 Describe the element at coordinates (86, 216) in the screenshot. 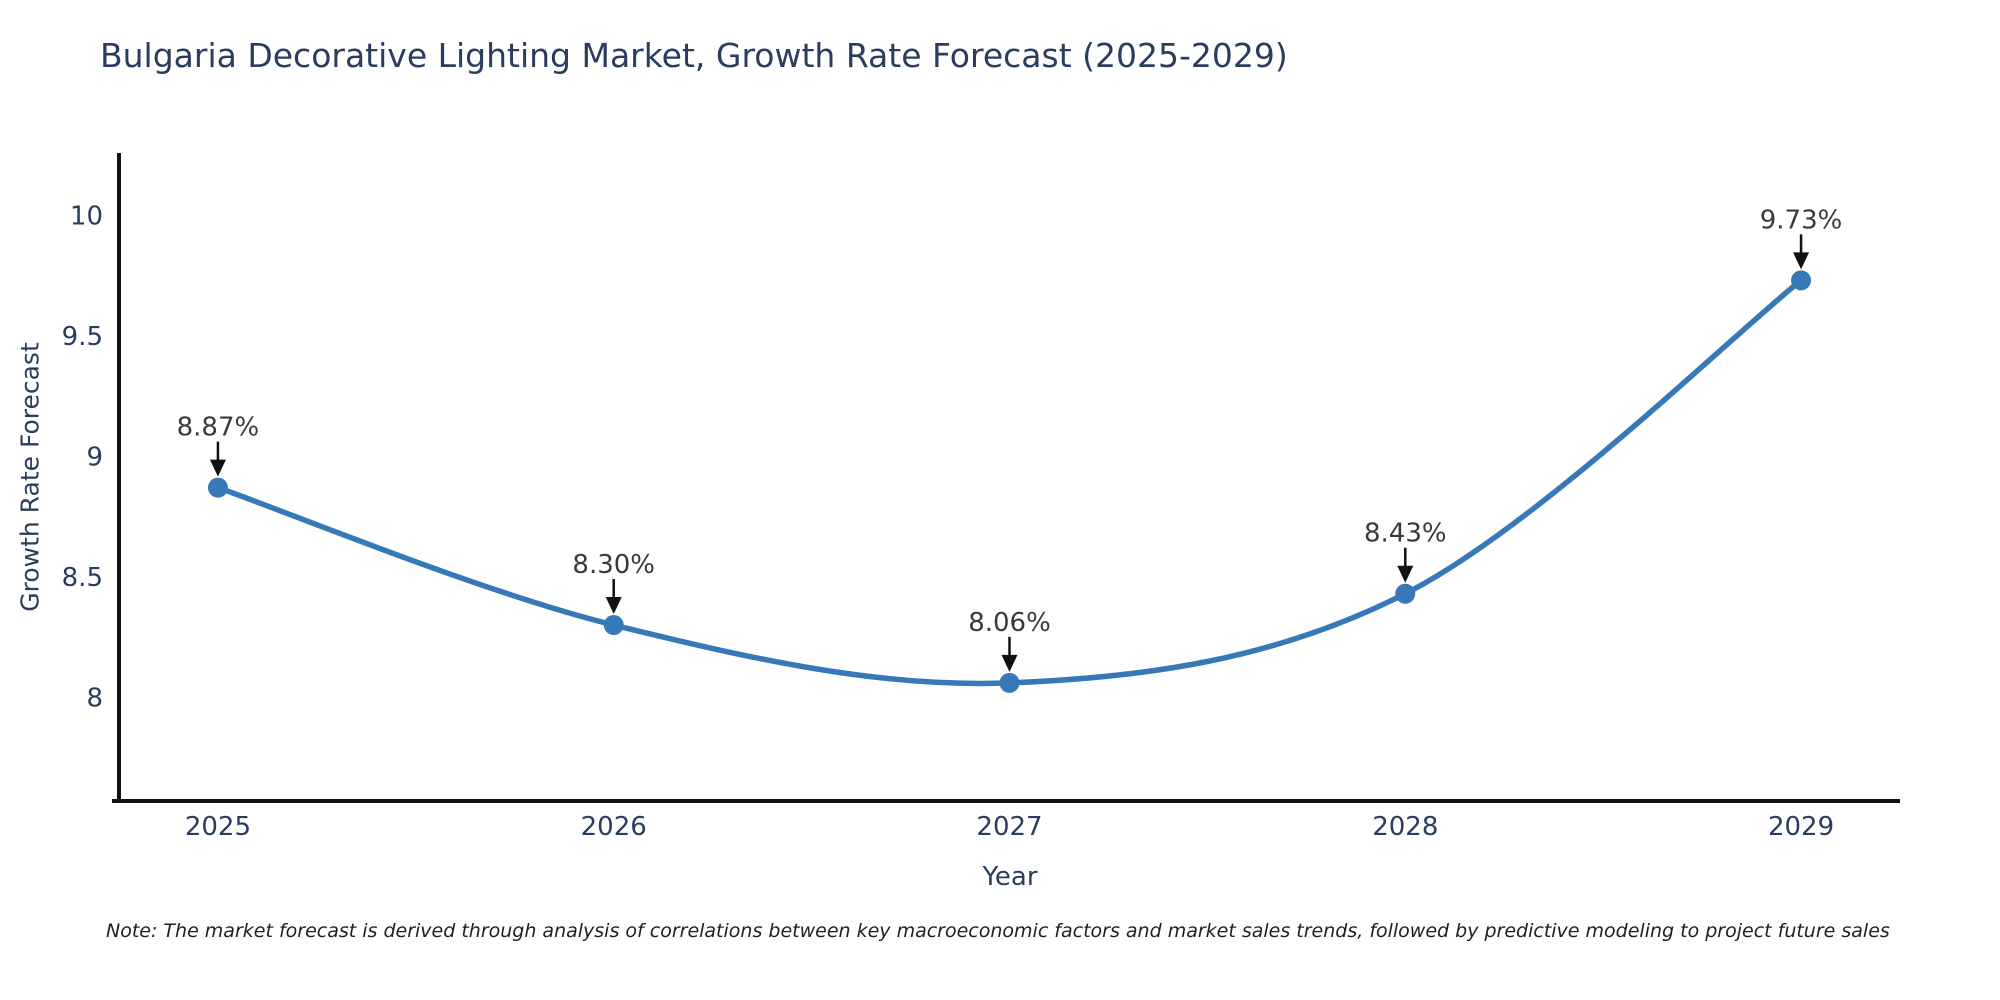

I see `y-tick-label: 10` at that location.